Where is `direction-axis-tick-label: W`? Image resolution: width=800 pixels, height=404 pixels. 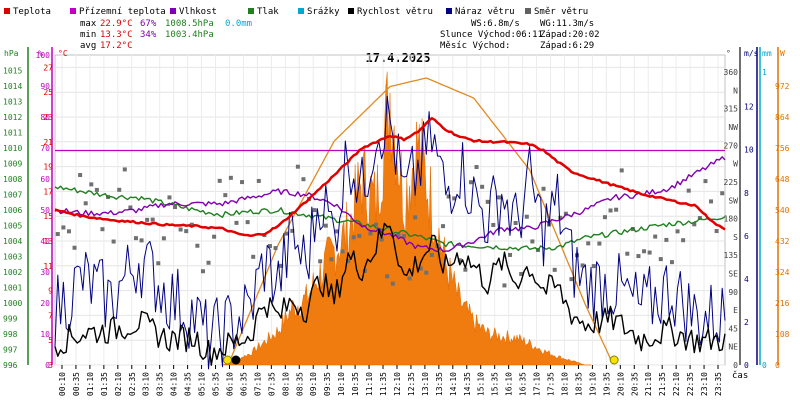 direction-axis-tick-label: W is located at coordinates (735, 164).